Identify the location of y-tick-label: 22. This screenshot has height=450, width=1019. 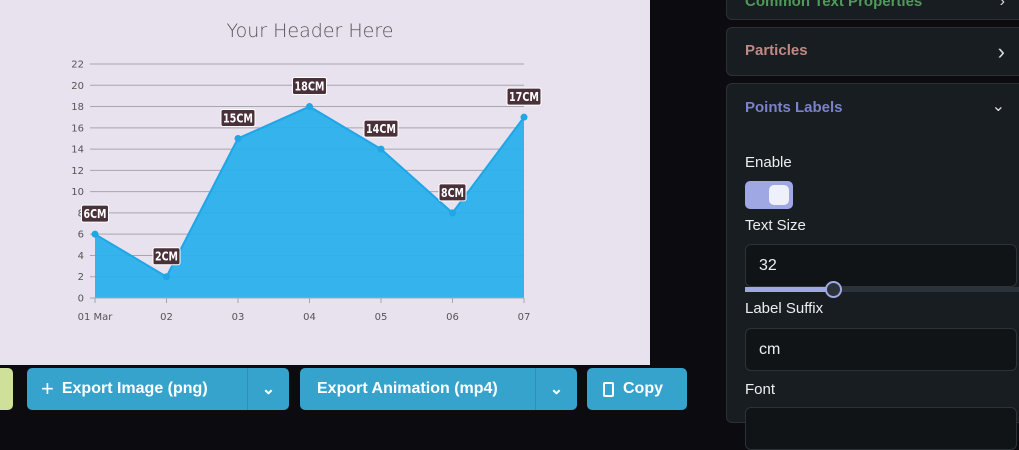
(77, 65).